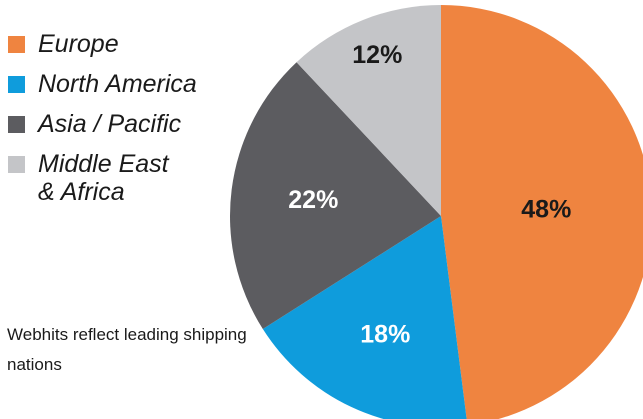 The width and height of the screenshot is (643, 419). What do you see at coordinates (127, 349) in the screenshot?
I see `chart-note: Webhits reflect leading shipping nations` at bounding box center [127, 349].